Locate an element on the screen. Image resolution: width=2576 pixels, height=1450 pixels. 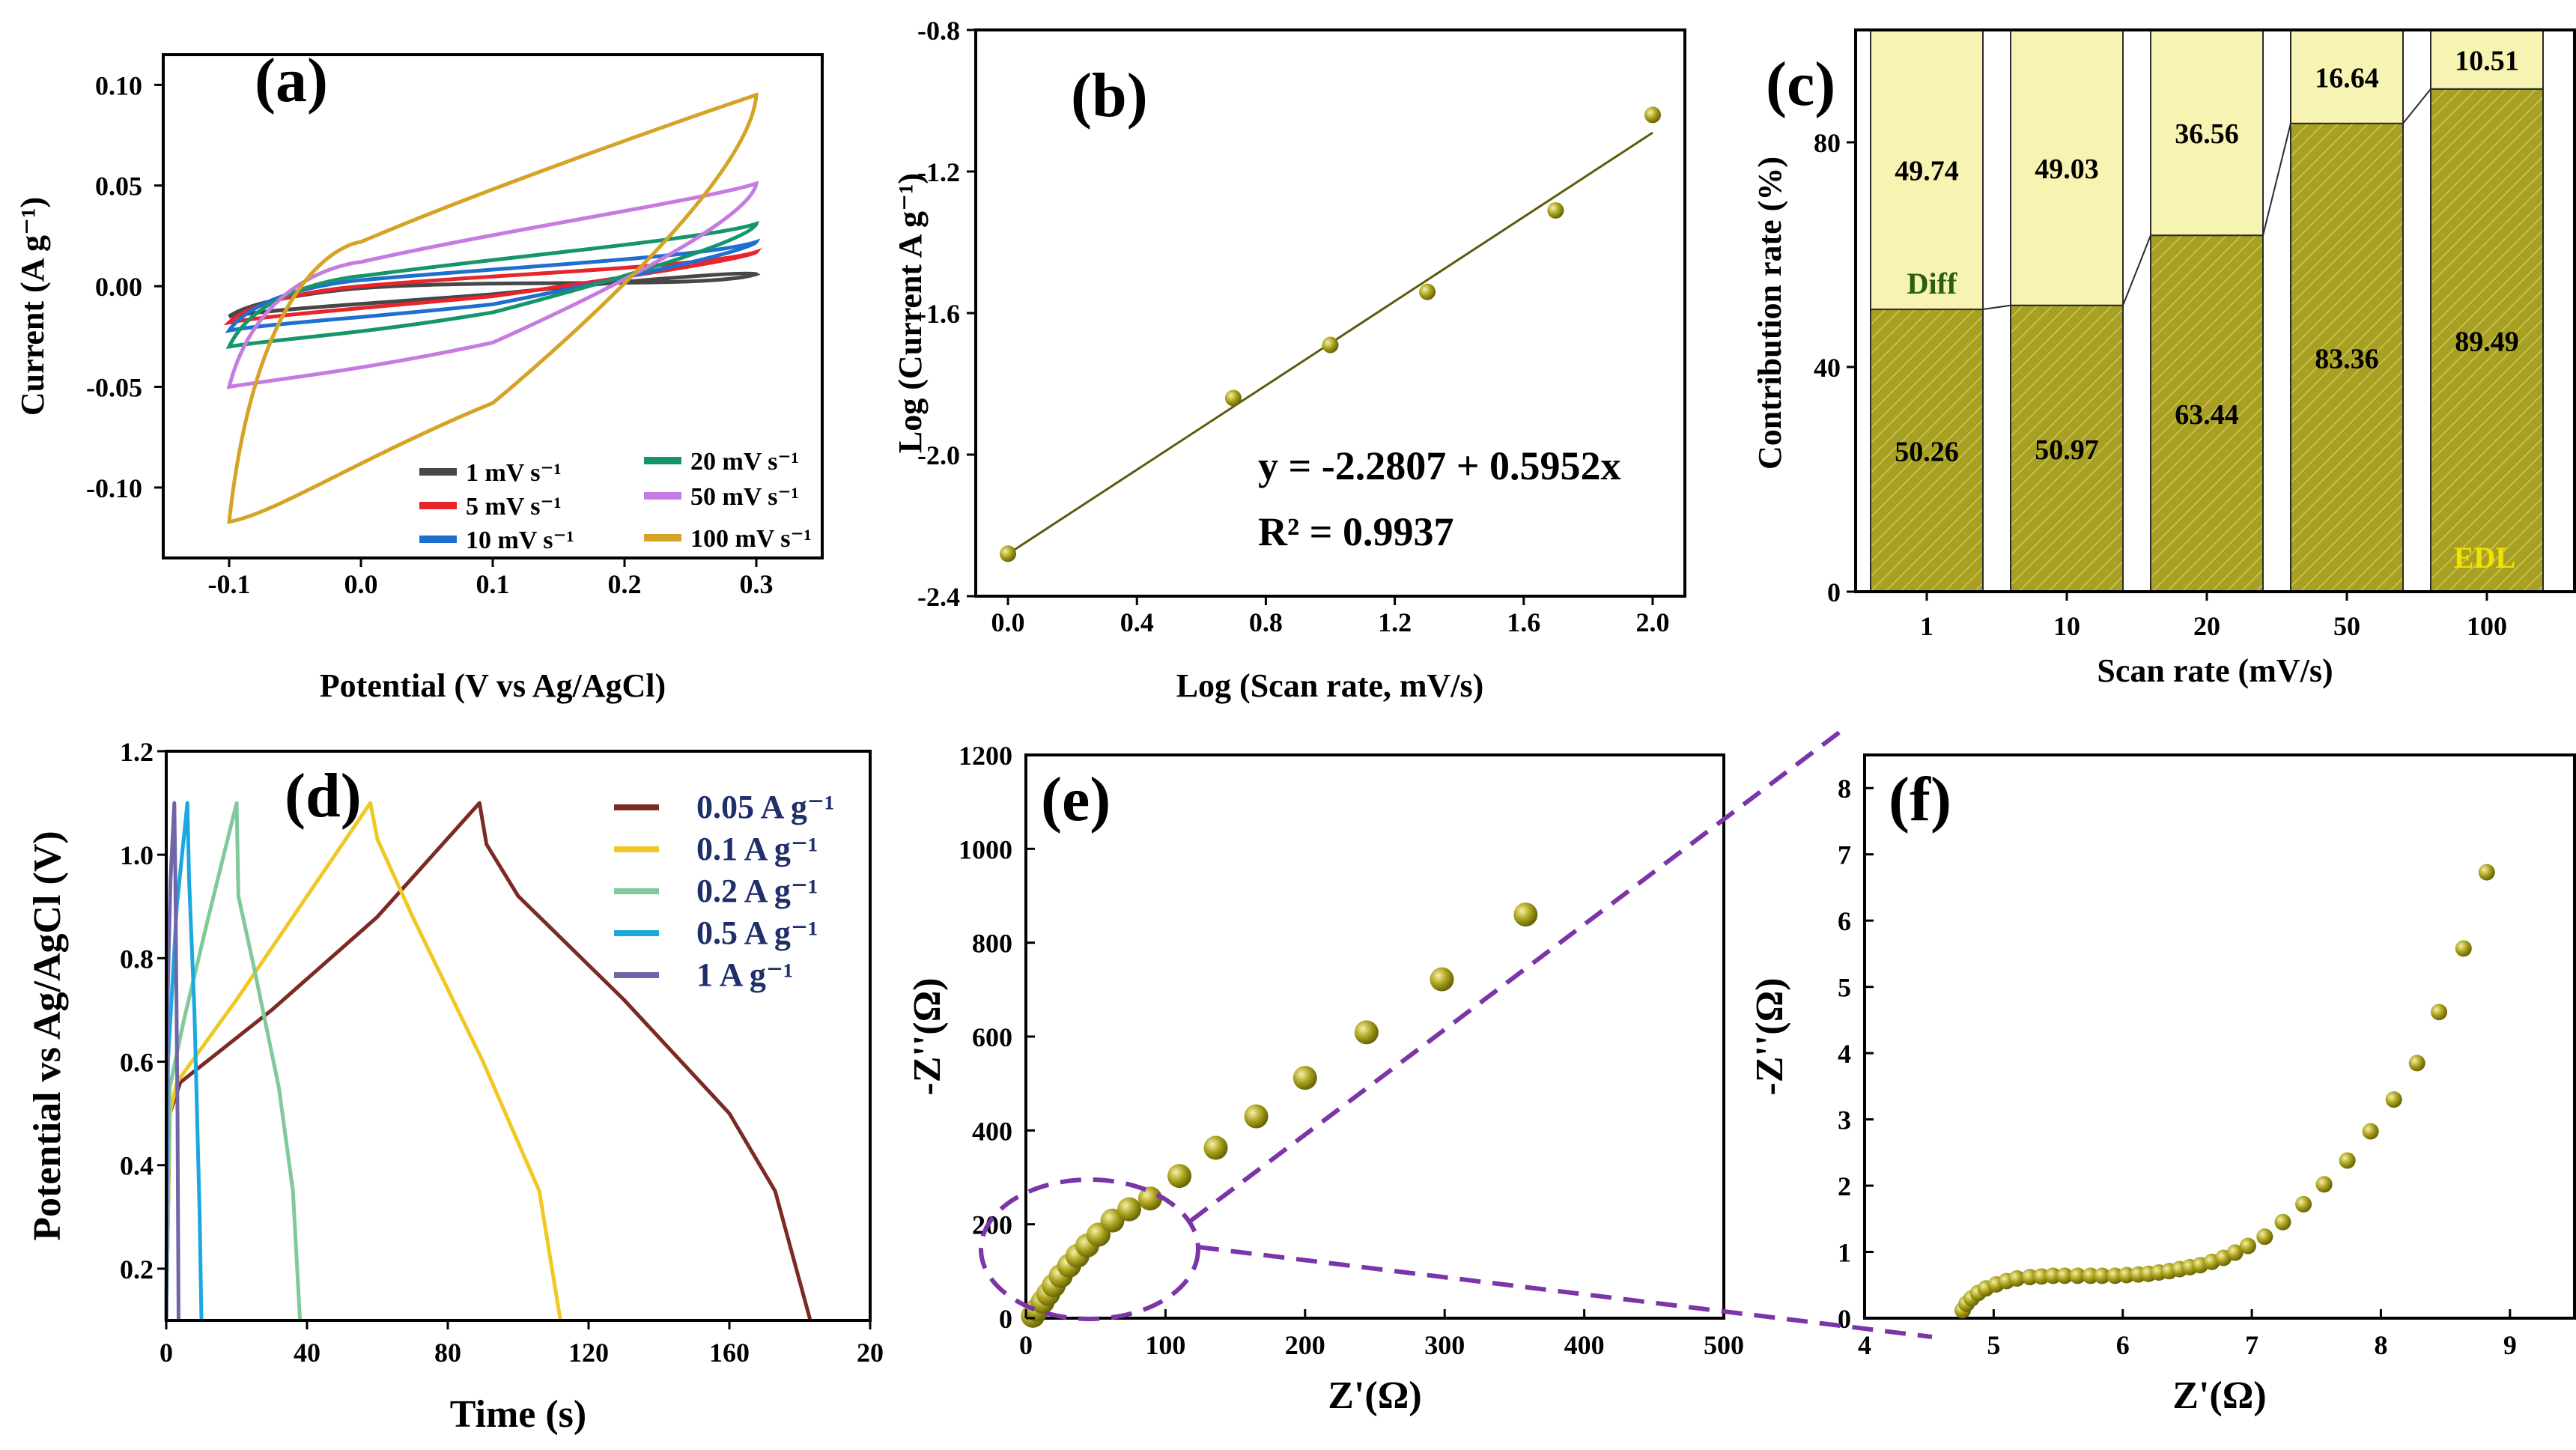
y-tick-label: -0.05 is located at coordinates (114, 388).